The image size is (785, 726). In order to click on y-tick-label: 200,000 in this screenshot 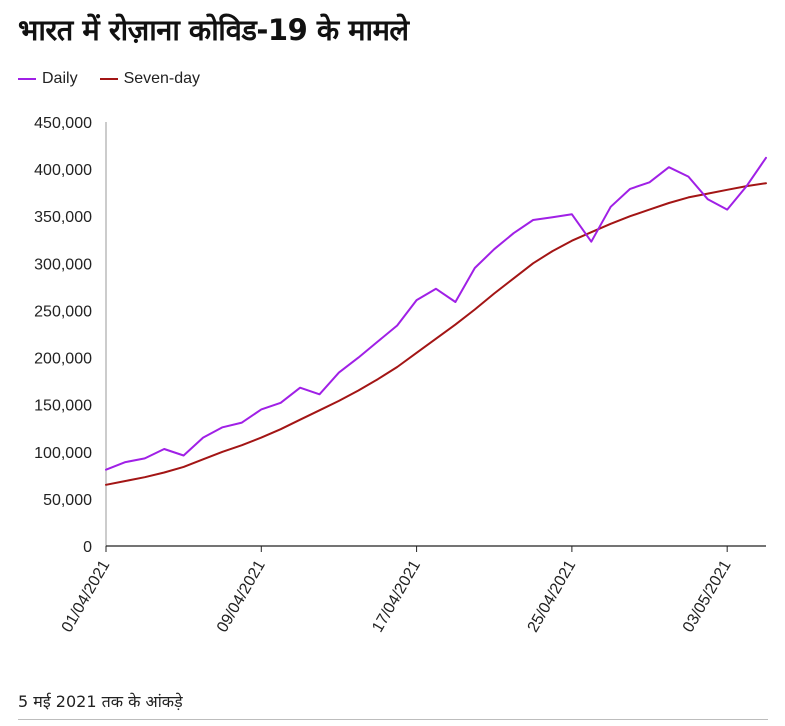, I will do `click(63, 359)`.